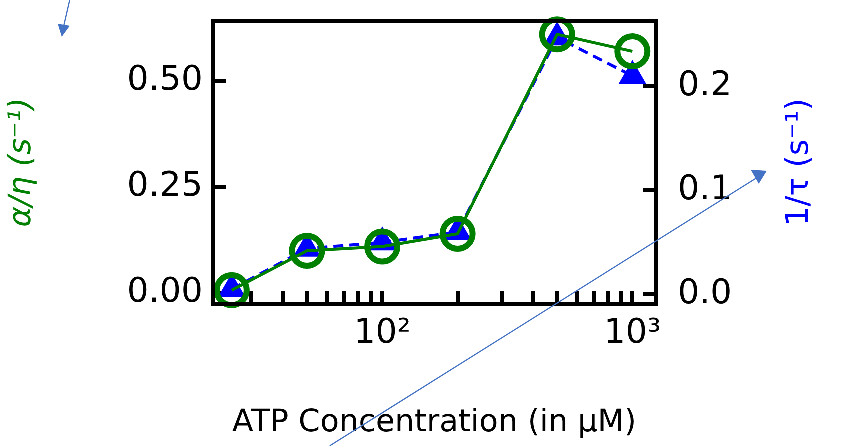 The image size is (841, 446). What do you see at coordinates (705, 84) in the screenshot?
I see `y2-tick-label: 0.2` at bounding box center [705, 84].